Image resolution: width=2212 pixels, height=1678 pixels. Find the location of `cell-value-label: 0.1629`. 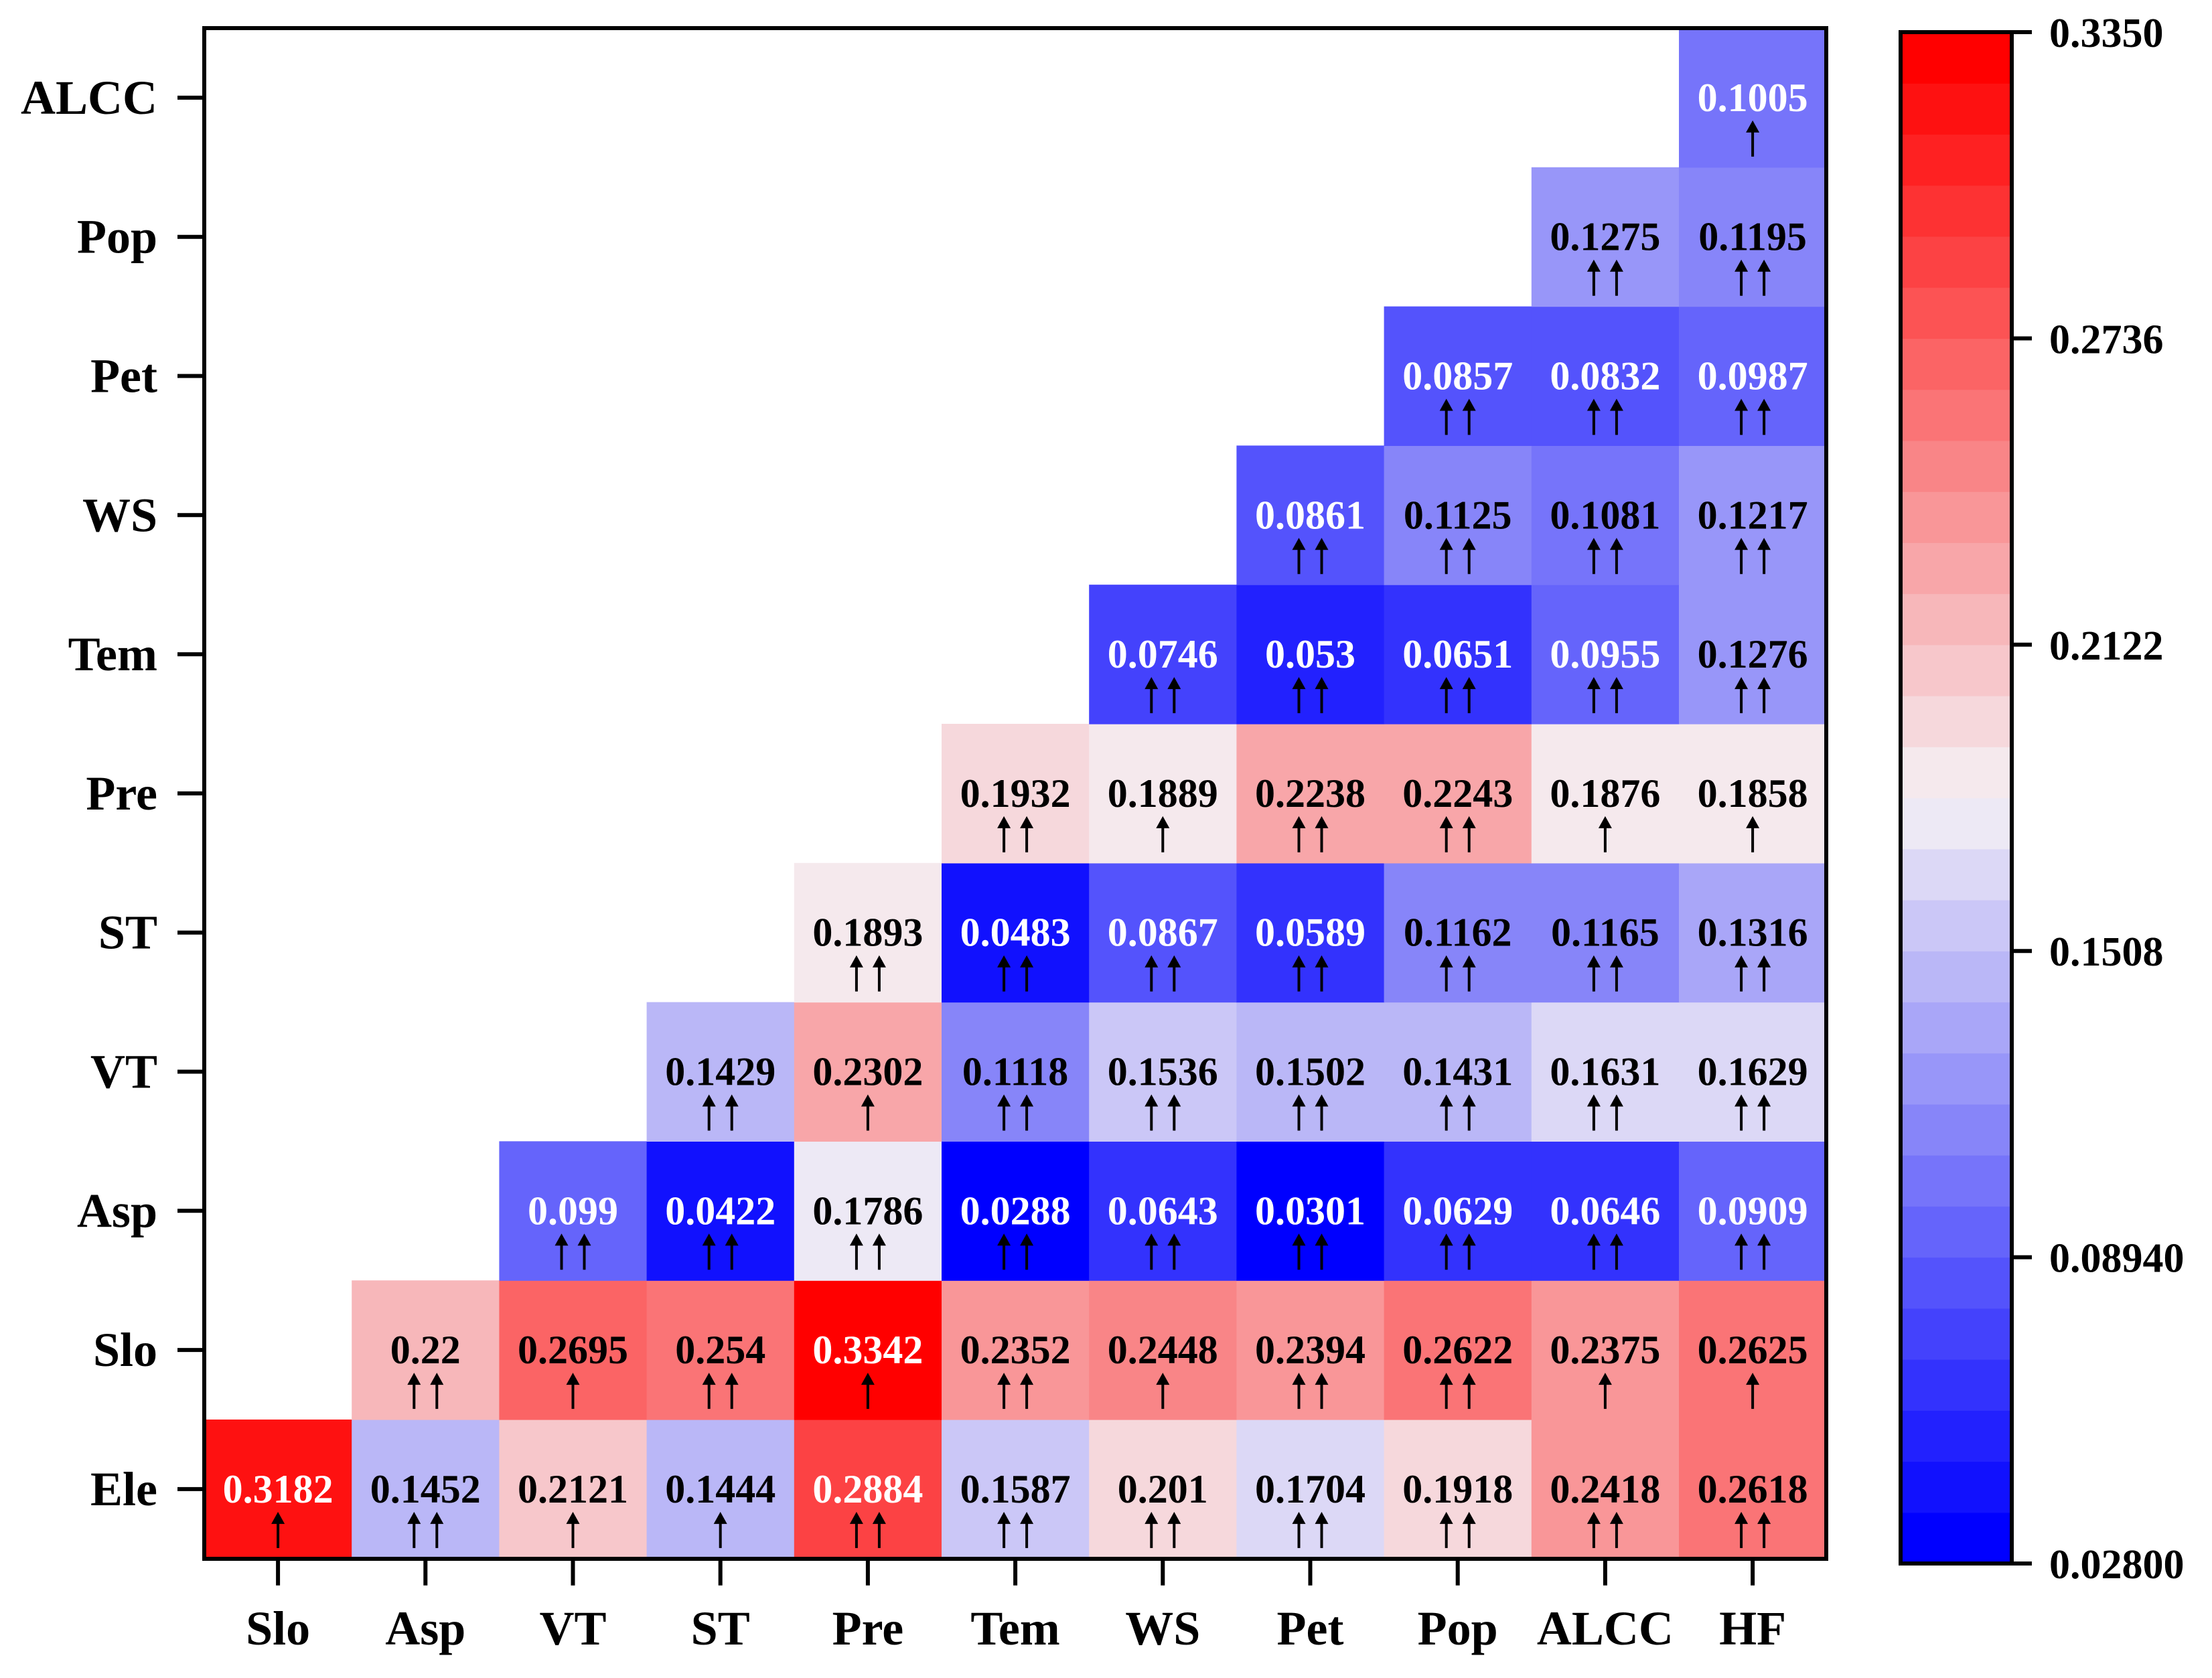

cell-value-label: 0.1629 is located at coordinates (1753, 1072).